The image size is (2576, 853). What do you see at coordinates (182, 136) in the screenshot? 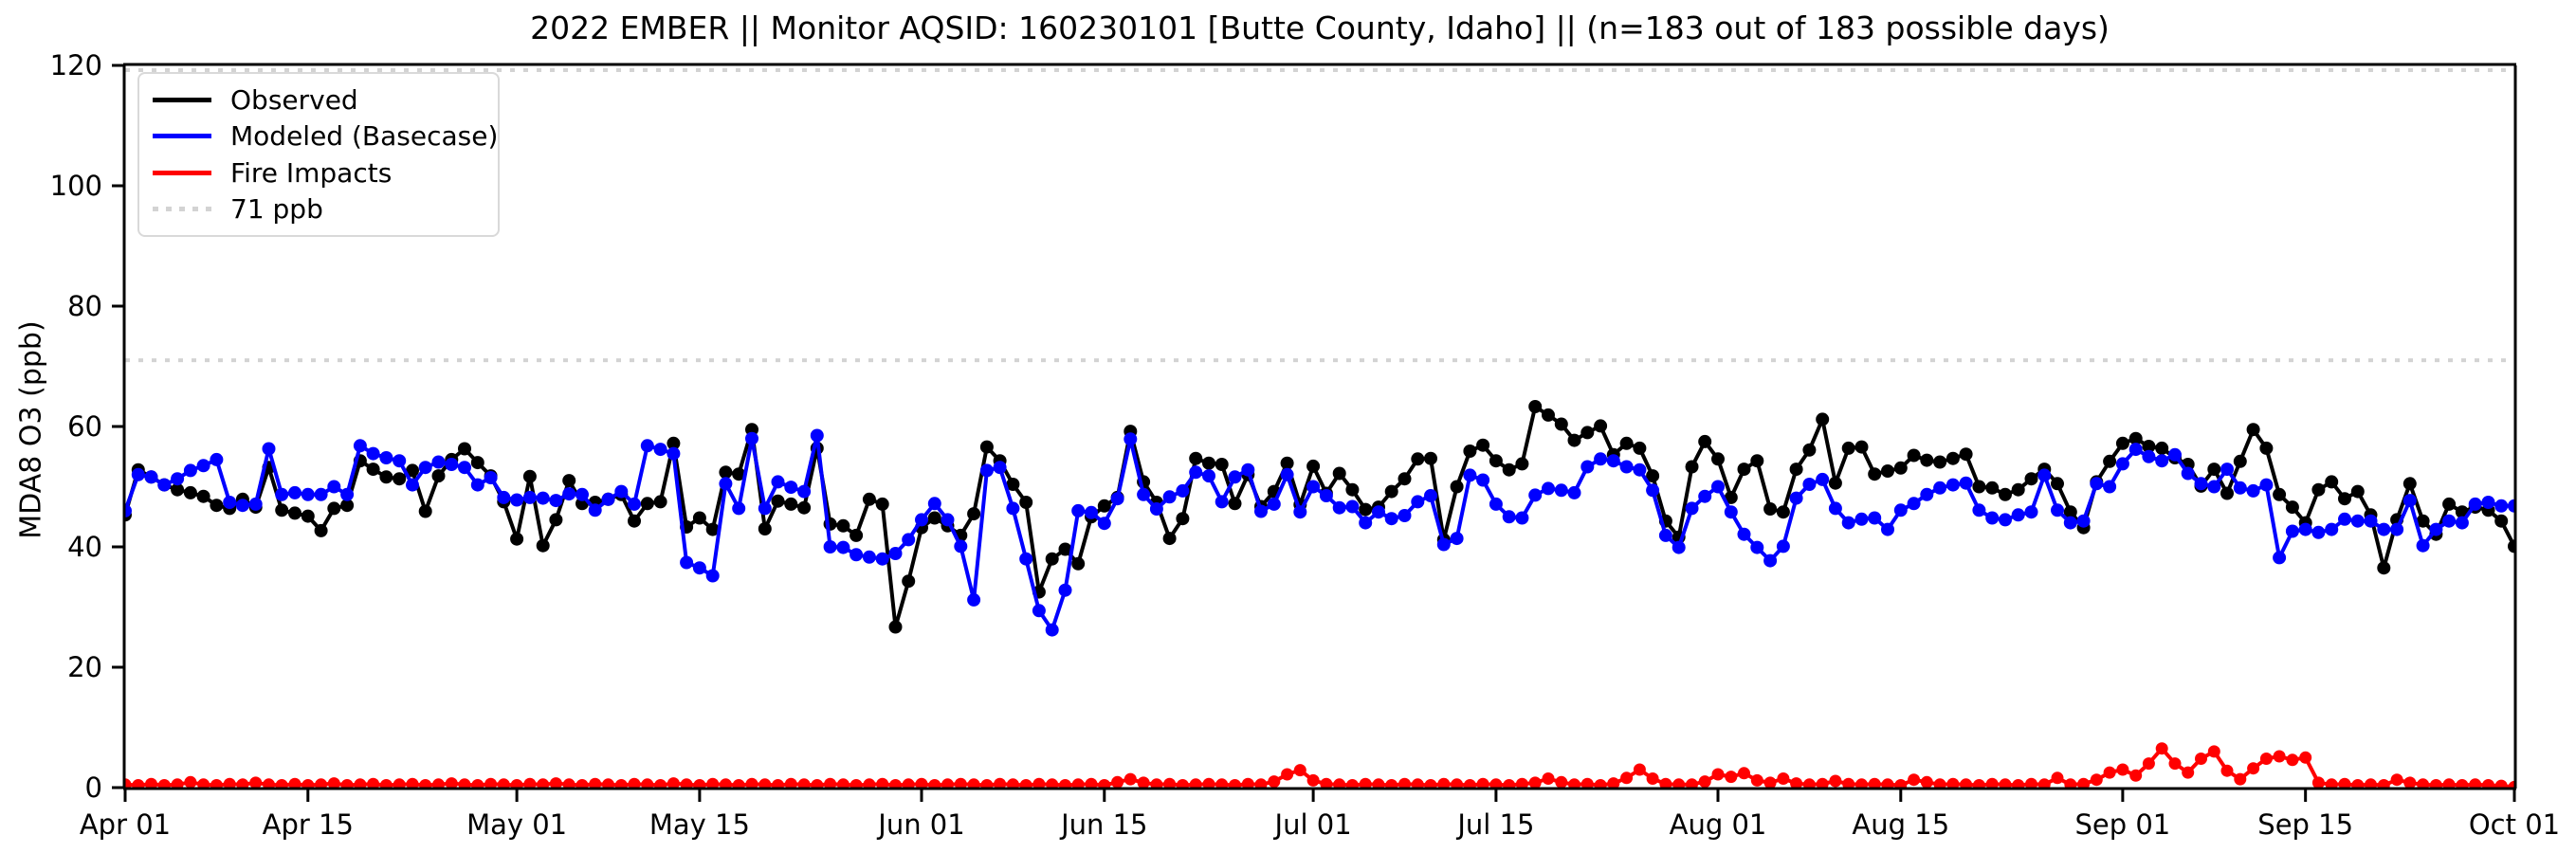
I see `modeled-line-sample` at bounding box center [182, 136].